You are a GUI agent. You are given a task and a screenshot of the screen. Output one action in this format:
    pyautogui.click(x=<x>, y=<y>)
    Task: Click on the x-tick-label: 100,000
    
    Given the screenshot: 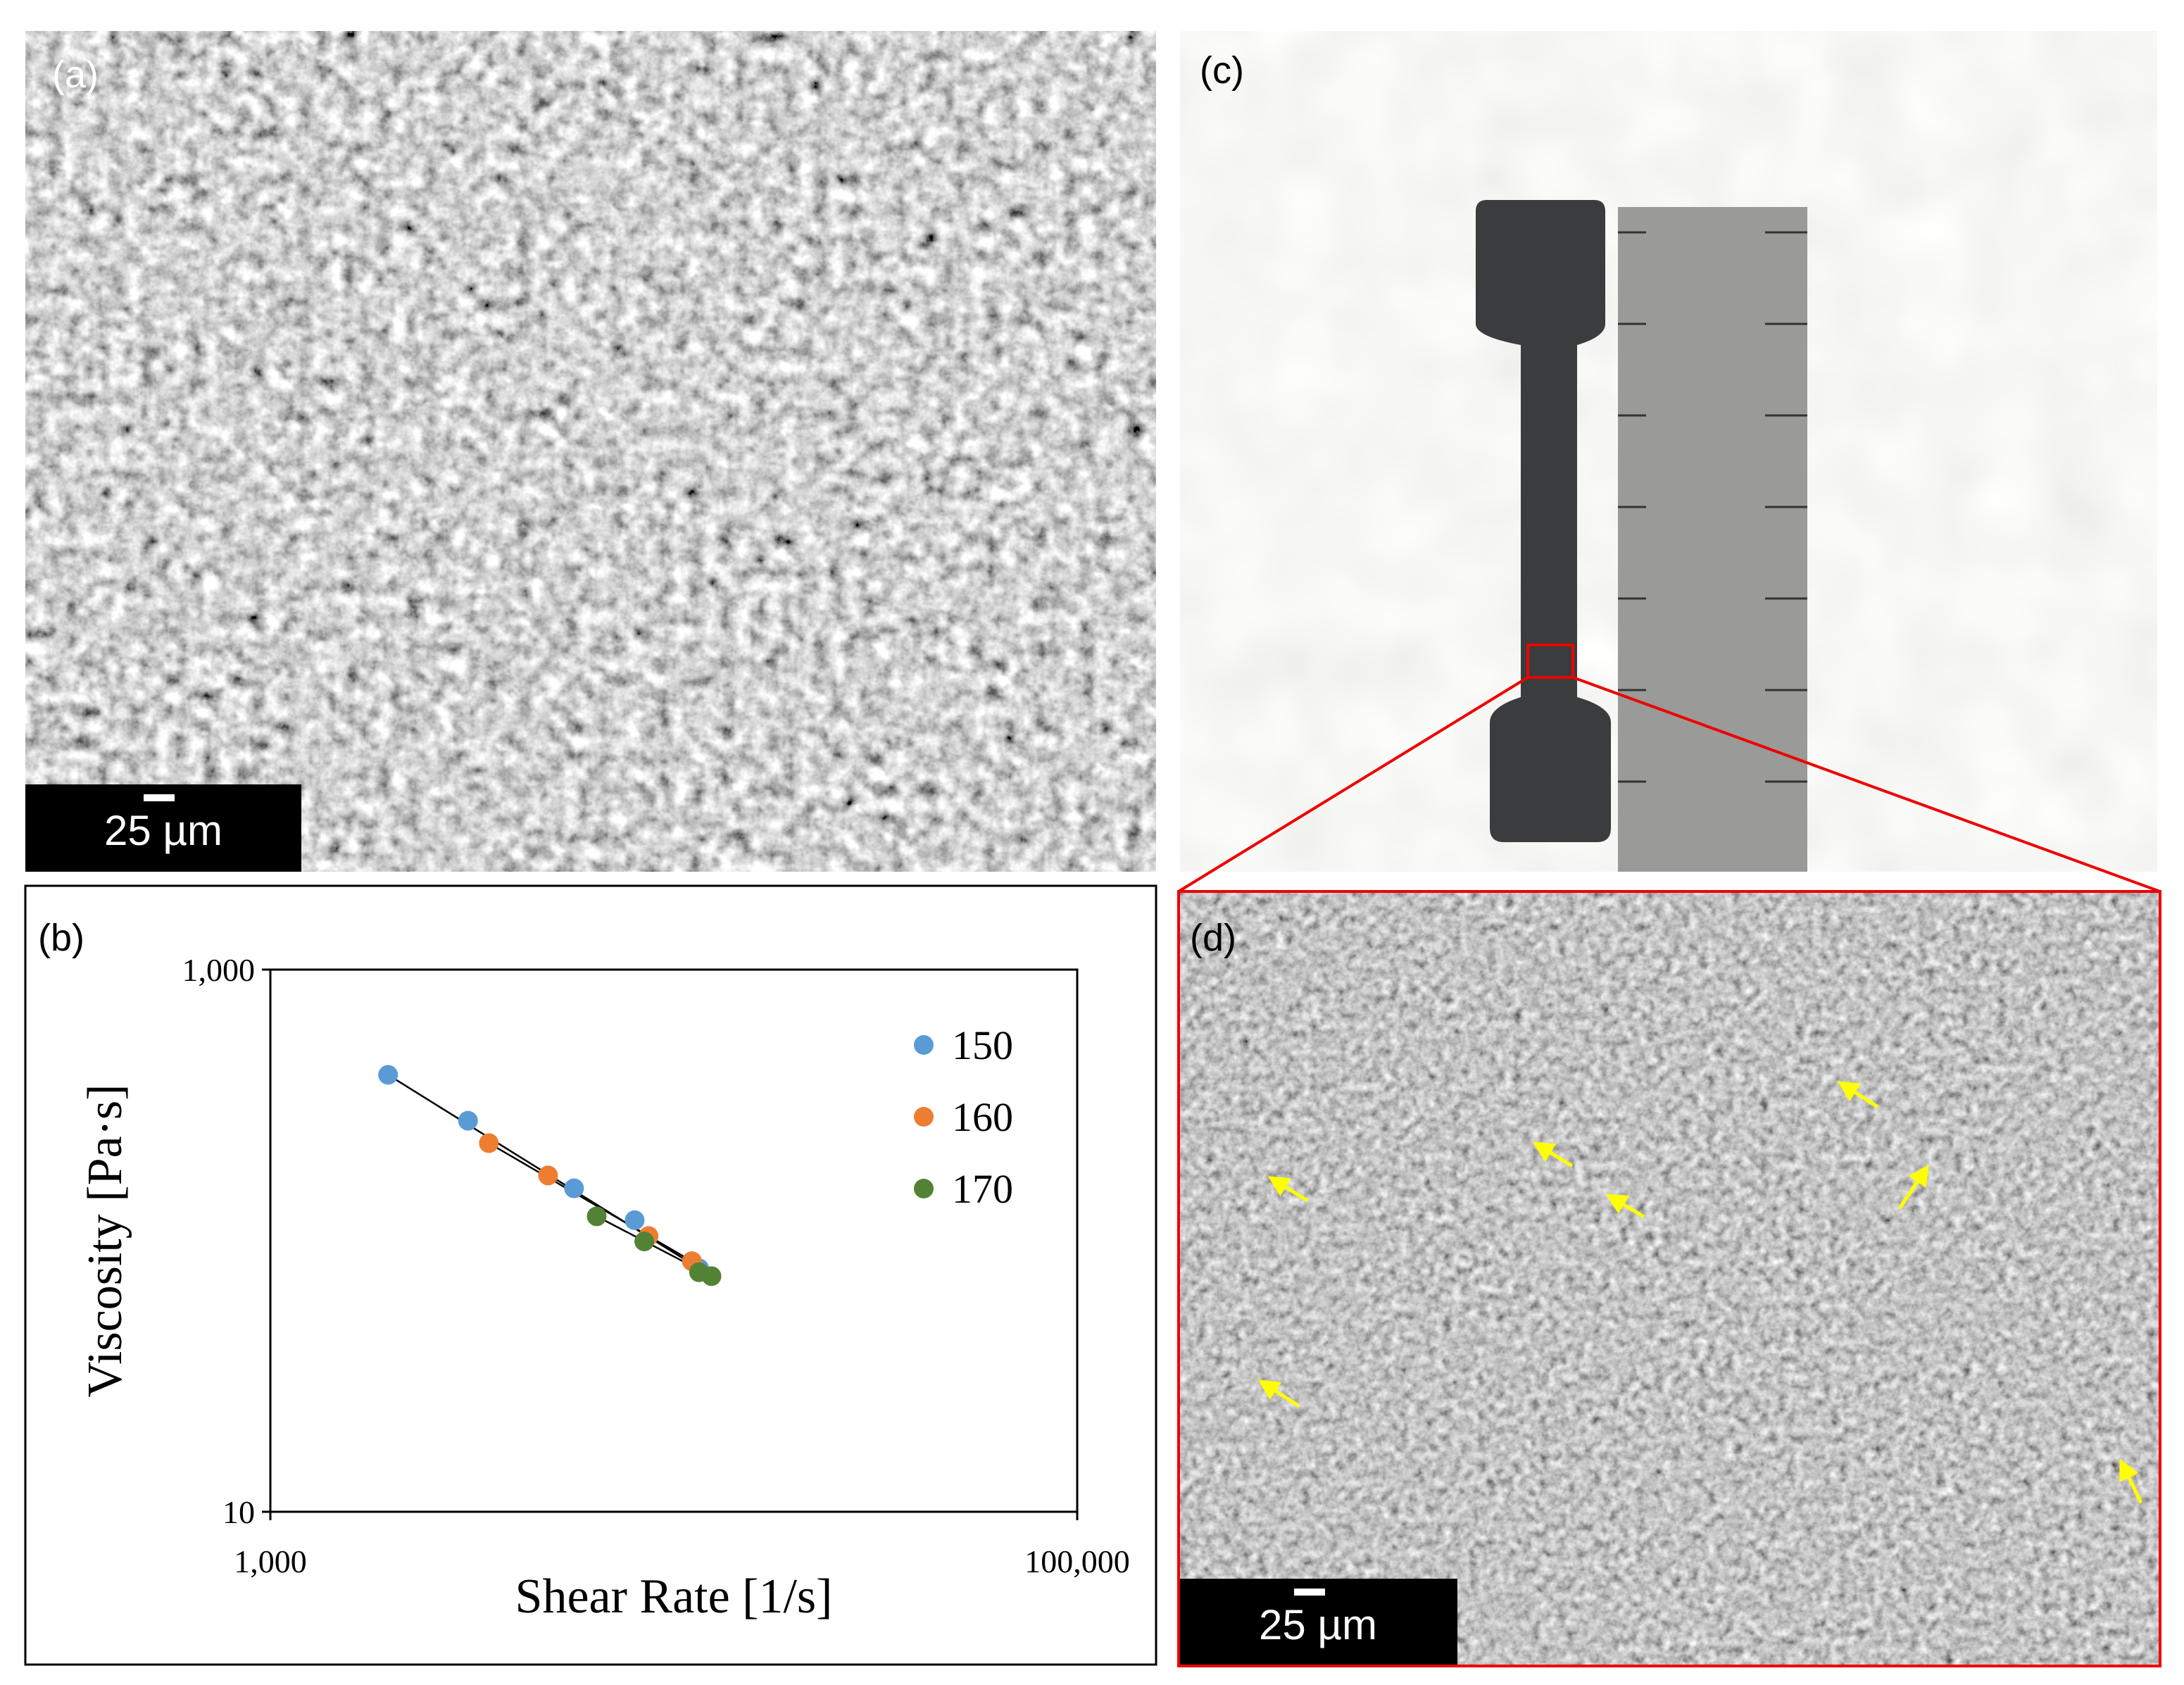 What is the action you would take?
    pyautogui.click(x=1077, y=1561)
    